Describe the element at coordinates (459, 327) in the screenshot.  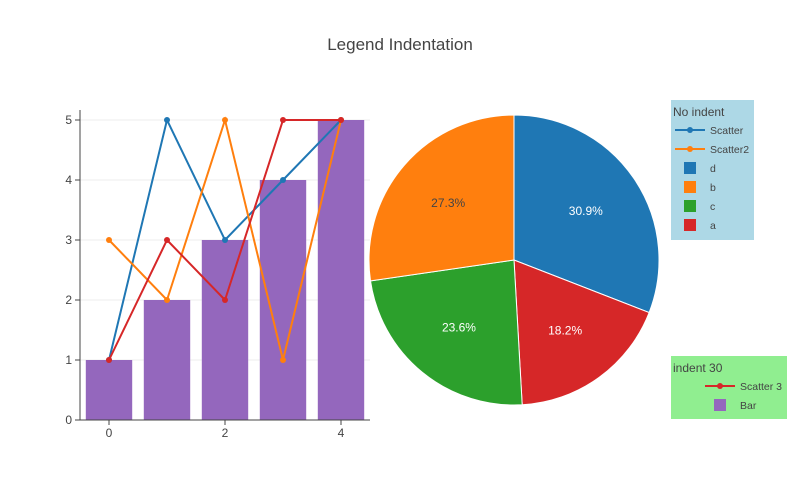
I see `pie-slice-label: 23.6%` at that location.